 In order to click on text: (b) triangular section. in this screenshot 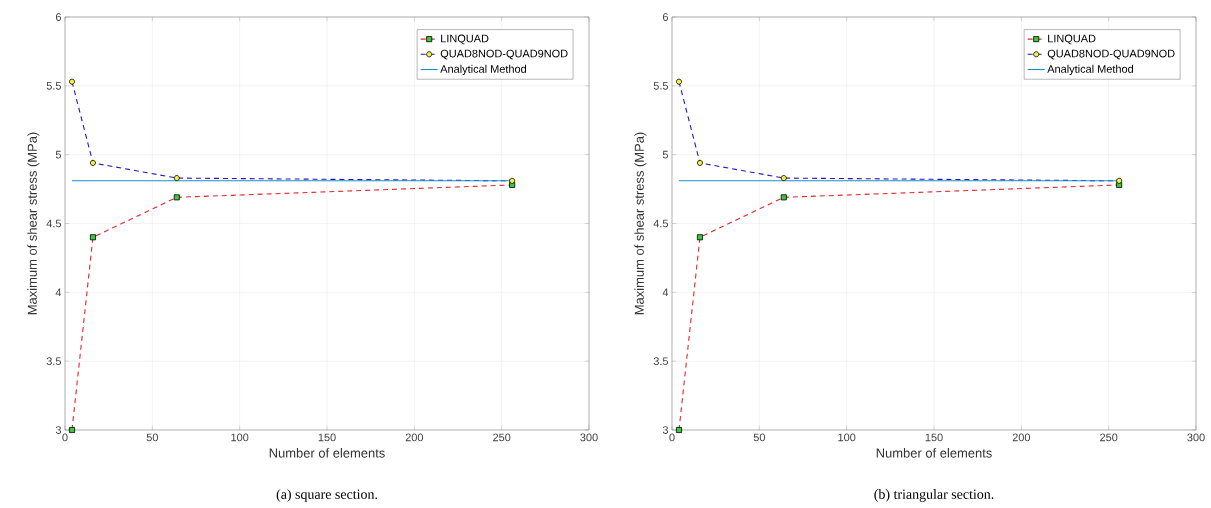, I will do `click(934, 495)`.